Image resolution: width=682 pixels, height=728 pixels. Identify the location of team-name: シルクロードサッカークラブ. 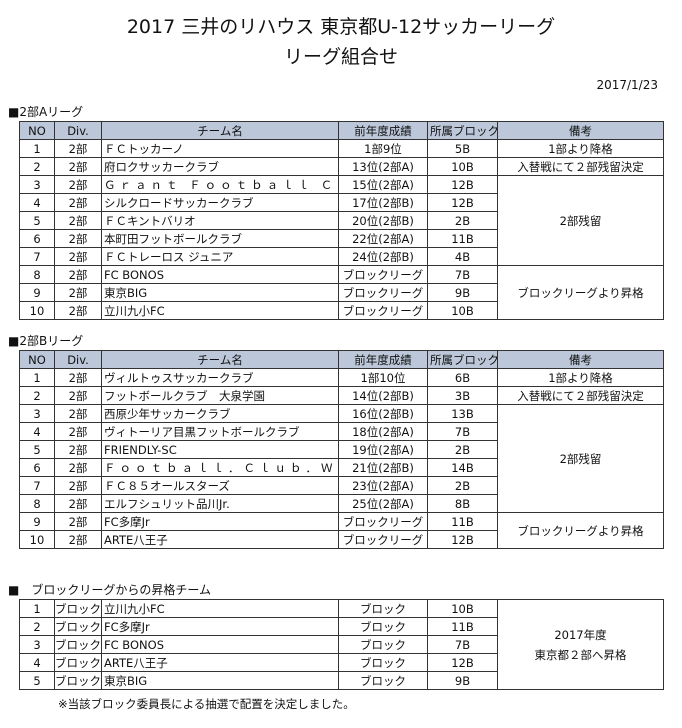
(220, 202).